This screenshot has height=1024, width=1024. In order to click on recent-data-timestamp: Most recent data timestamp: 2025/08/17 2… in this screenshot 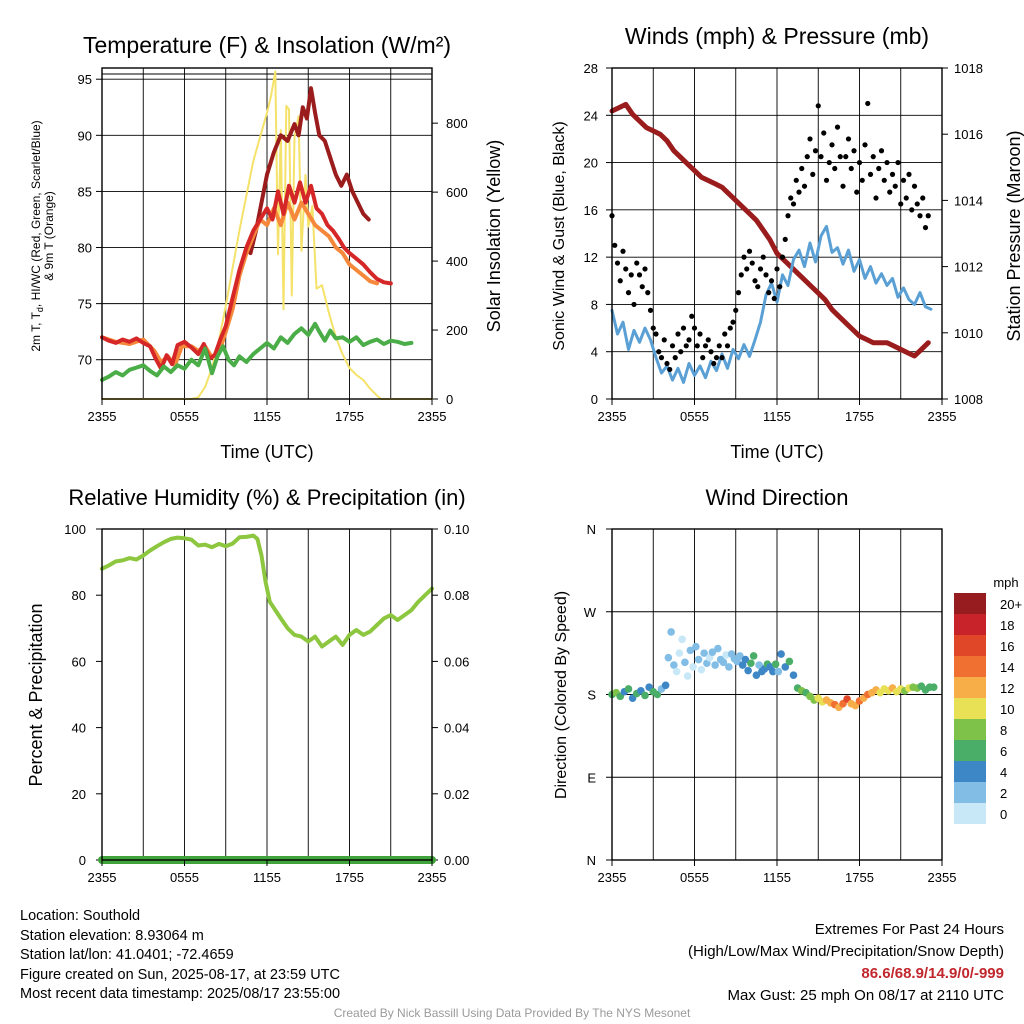, I will do `click(180, 994)`.